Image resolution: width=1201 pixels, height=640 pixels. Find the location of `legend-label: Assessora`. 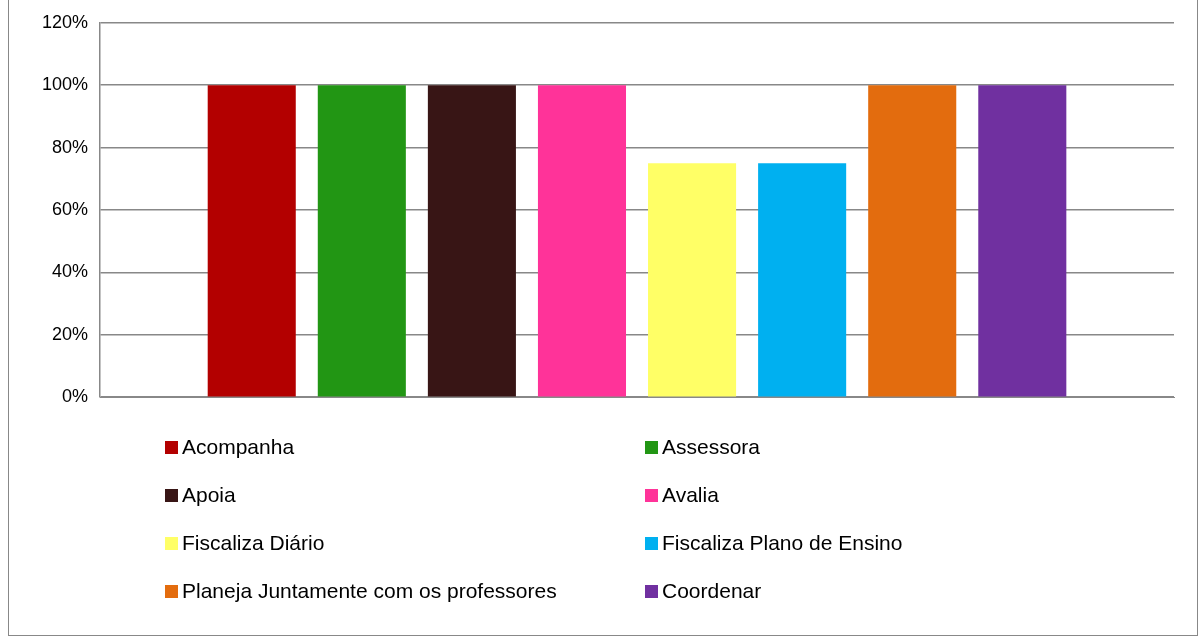

legend-label: Assessora is located at coordinates (711, 447).